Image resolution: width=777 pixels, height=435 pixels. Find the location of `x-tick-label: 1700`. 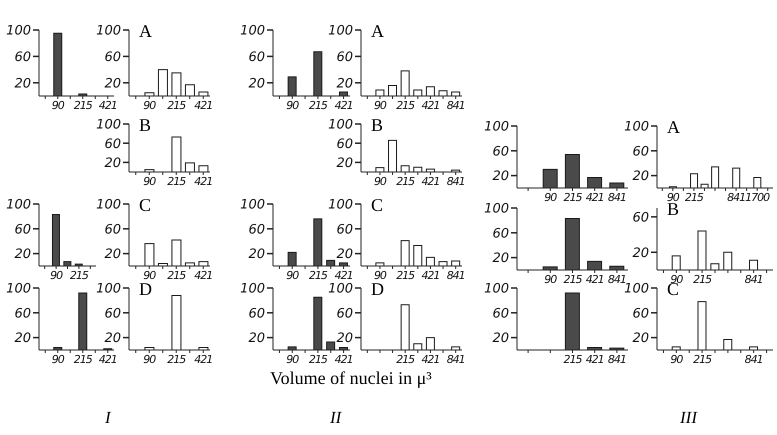

x-tick-label: 1700 is located at coordinates (757, 197).